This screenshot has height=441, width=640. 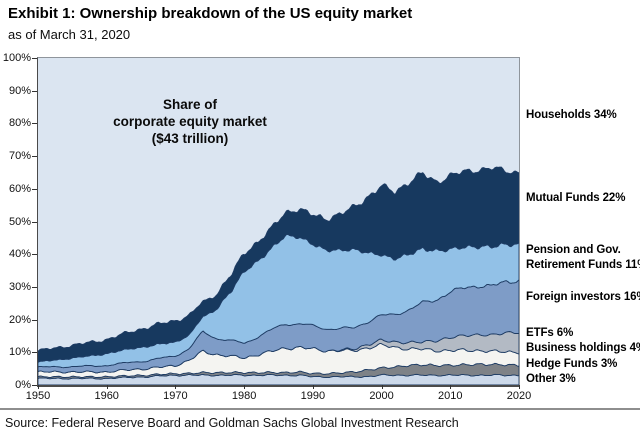 What do you see at coordinates (576, 198) in the screenshot?
I see `series-label-mutual-funds: Mutual Funds 22%` at bounding box center [576, 198].